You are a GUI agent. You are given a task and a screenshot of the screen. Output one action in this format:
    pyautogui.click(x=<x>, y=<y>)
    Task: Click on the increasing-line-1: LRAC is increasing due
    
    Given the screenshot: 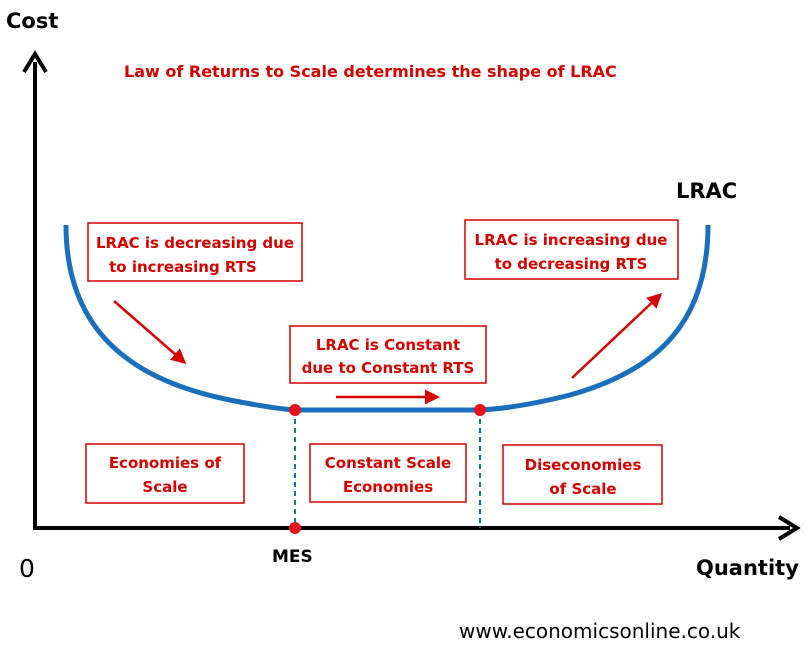 What is the action you would take?
    pyautogui.click(x=571, y=240)
    